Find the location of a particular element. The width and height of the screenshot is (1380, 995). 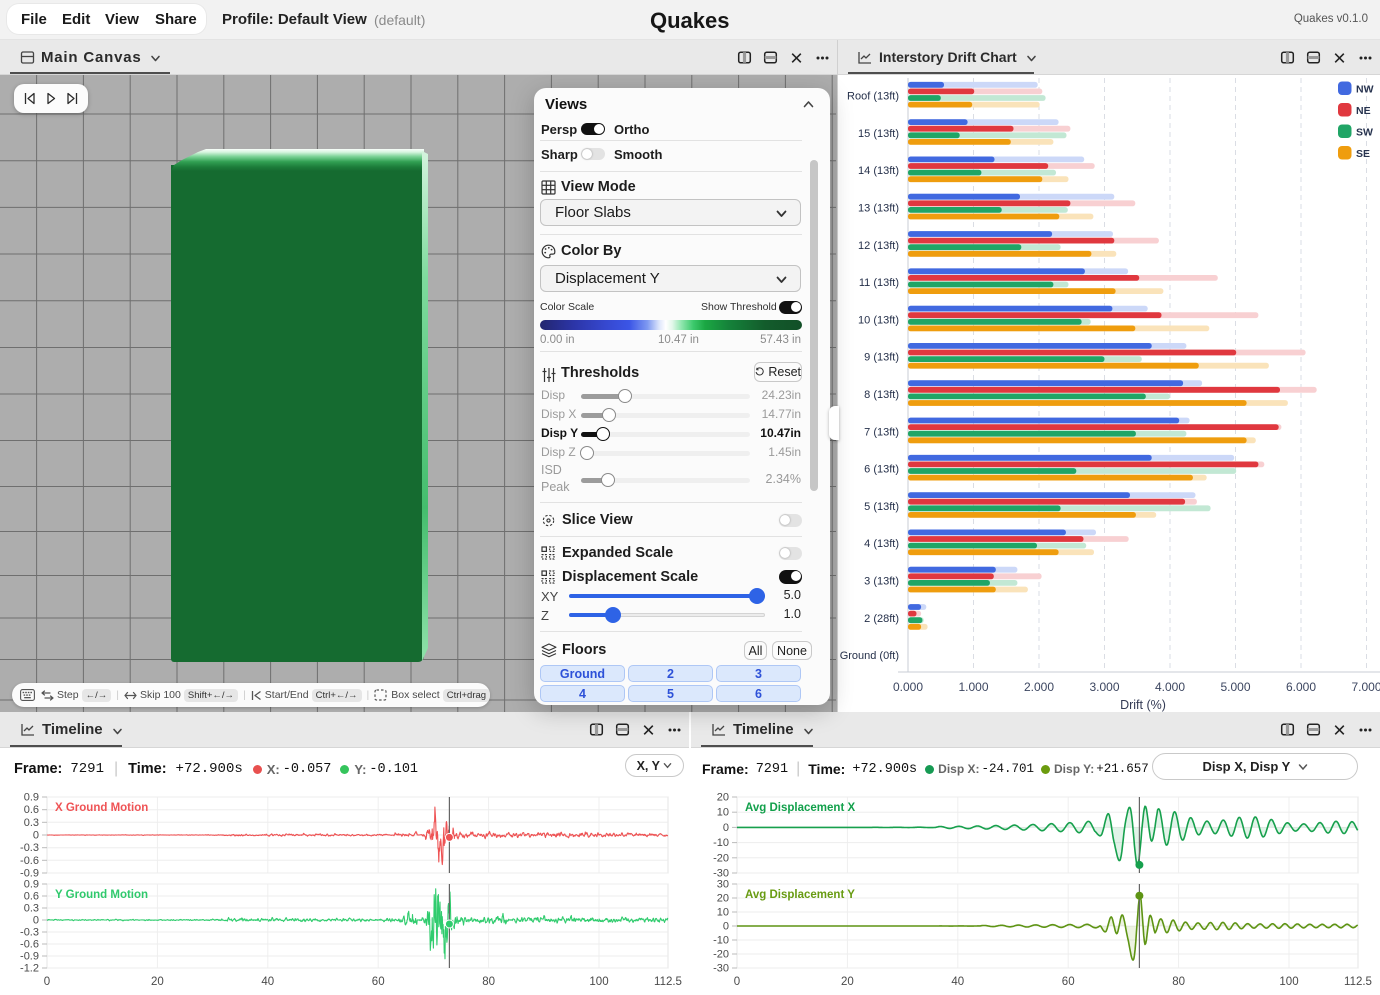

svg-text: 15 (13ft) is located at coordinates (878, 134).